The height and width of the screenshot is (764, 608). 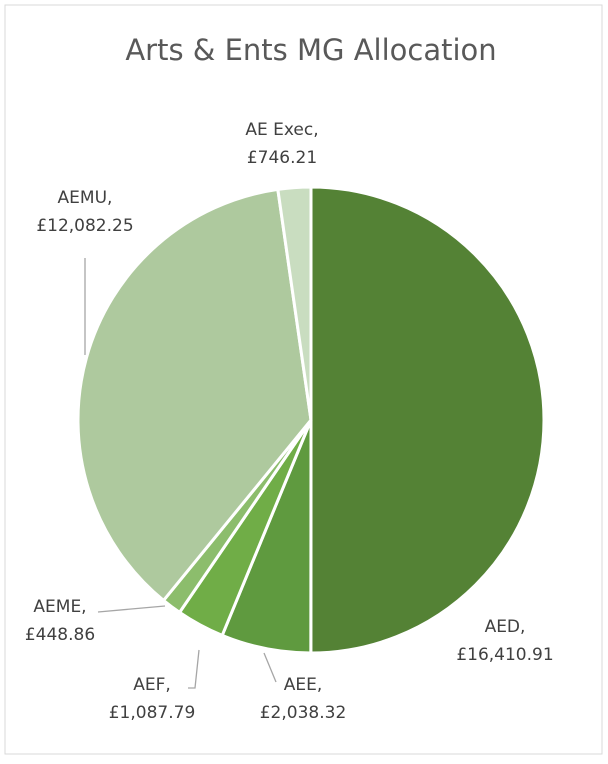 What do you see at coordinates (59, 607) in the screenshot?
I see `slice-label-name: AEME,` at bounding box center [59, 607].